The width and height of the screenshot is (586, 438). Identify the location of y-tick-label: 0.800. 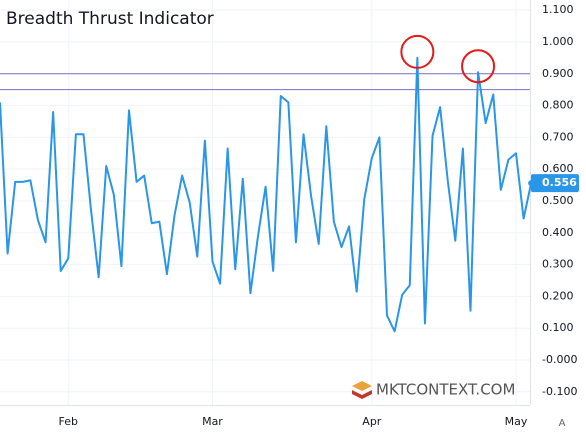
(558, 105).